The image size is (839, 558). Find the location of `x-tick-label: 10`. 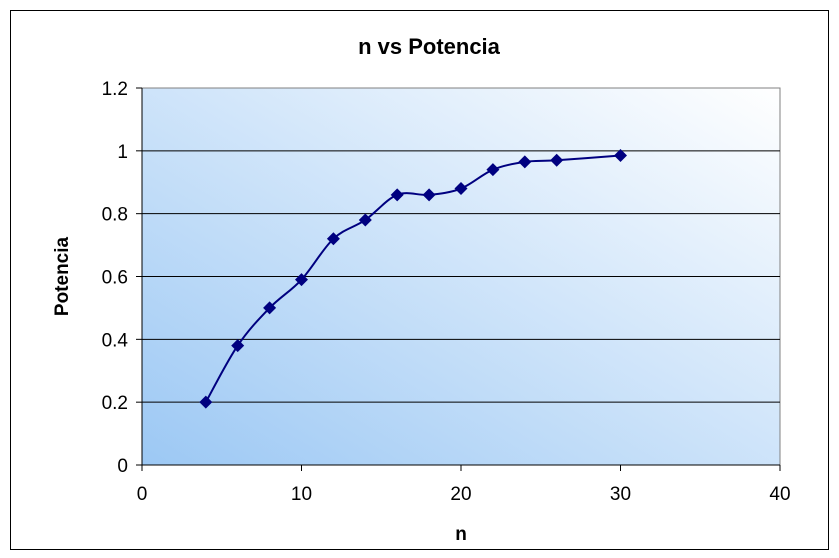

x-tick-label: 10 is located at coordinates (301, 494).